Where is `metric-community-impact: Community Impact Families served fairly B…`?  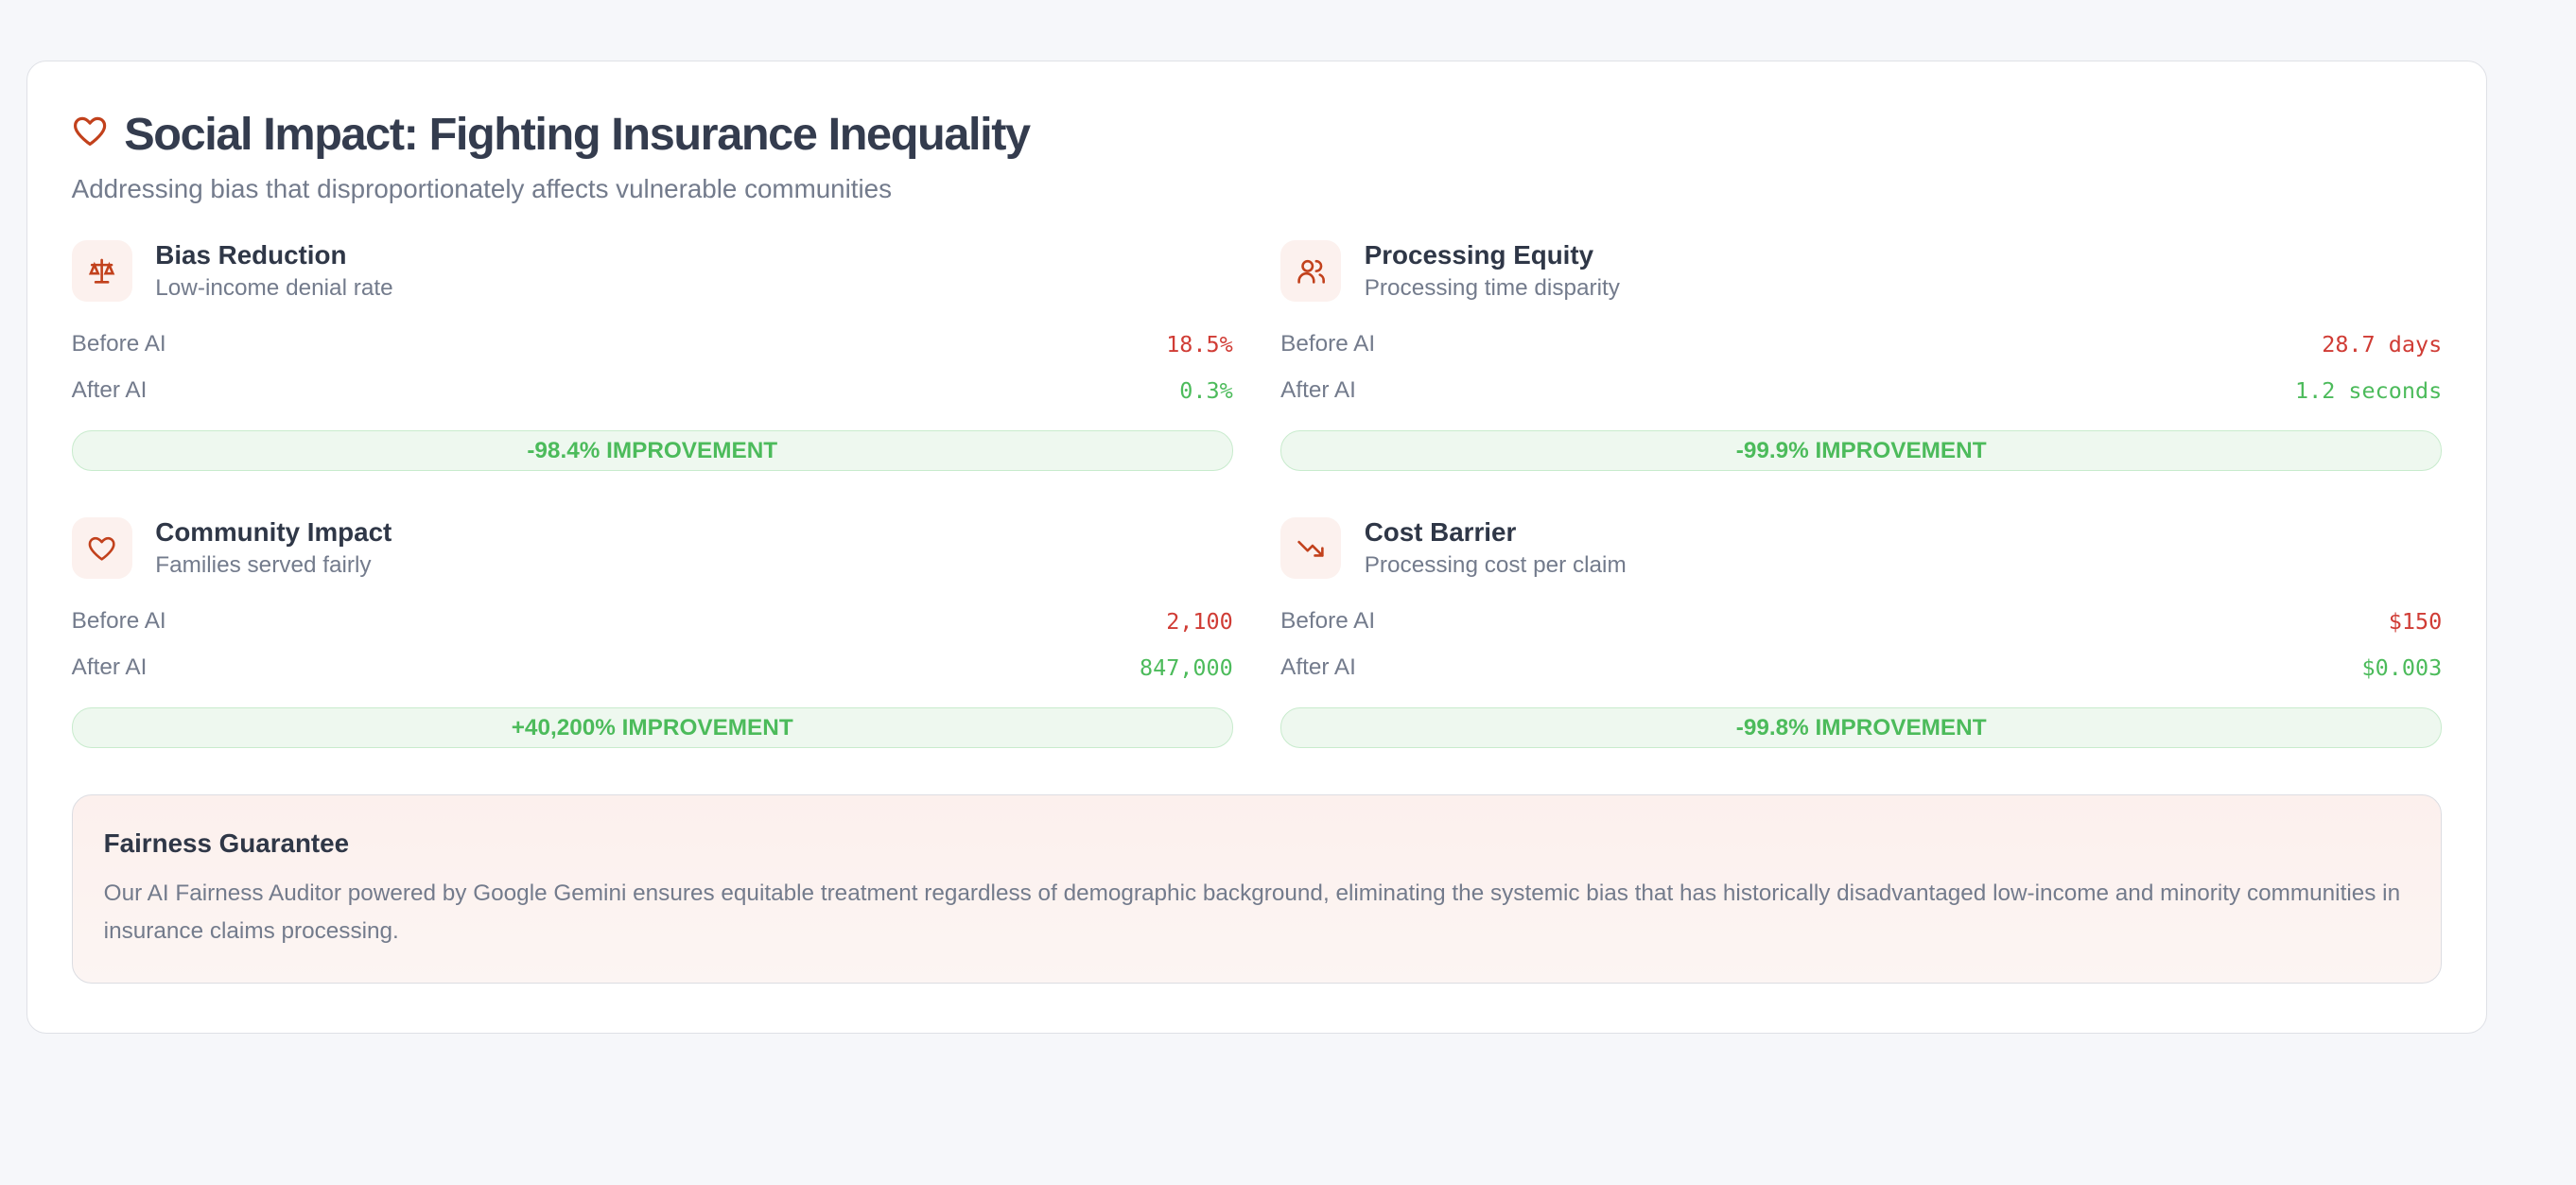
metric-community-impact: Community Impact Families served fairly B… is located at coordinates (652, 633).